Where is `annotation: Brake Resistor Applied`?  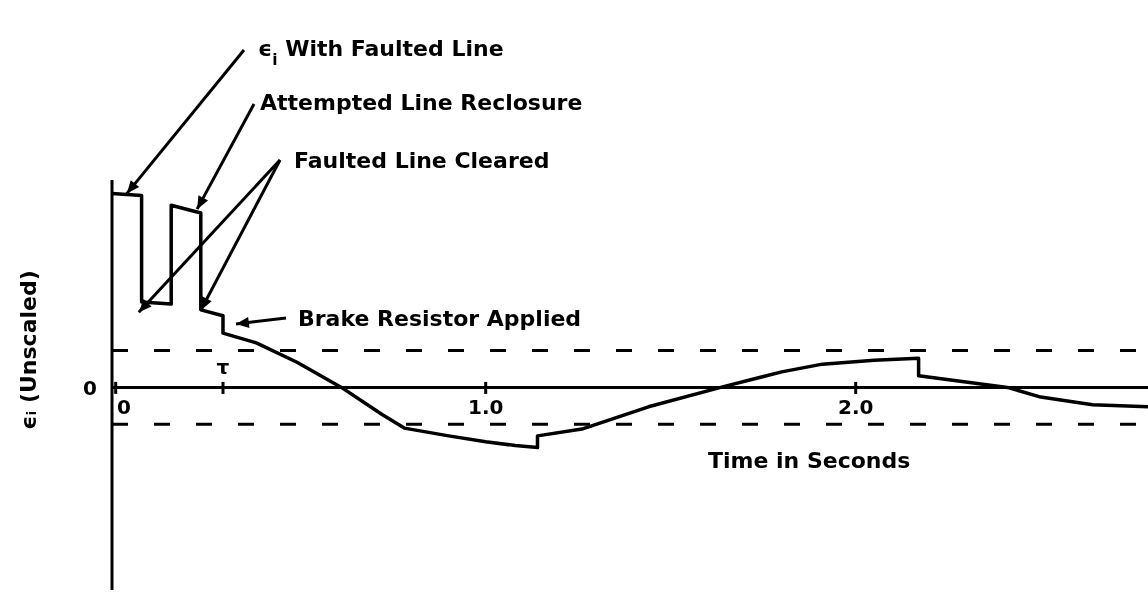
annotation: Brake Resistor Applied is located at coordinates (440, 318).